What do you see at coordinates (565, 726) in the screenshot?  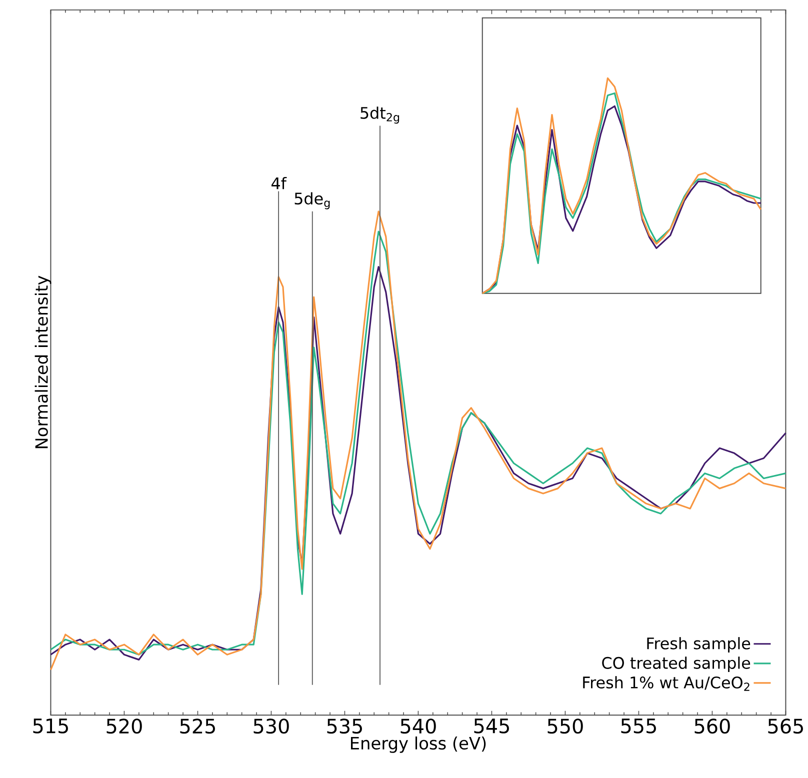 I see `x-tick-label: 550` at bounding box center [565, 726].